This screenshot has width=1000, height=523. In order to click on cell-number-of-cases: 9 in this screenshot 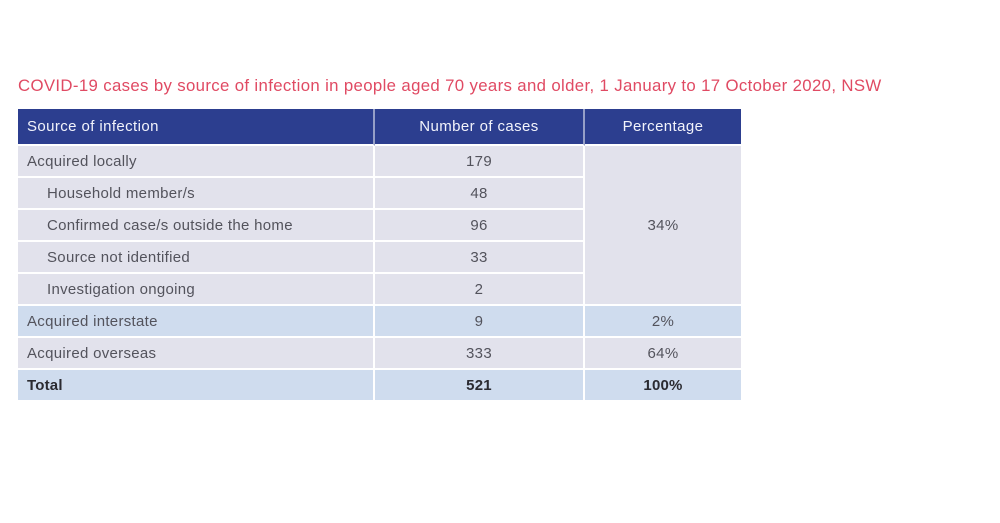, I will do `click(480, 322)`.